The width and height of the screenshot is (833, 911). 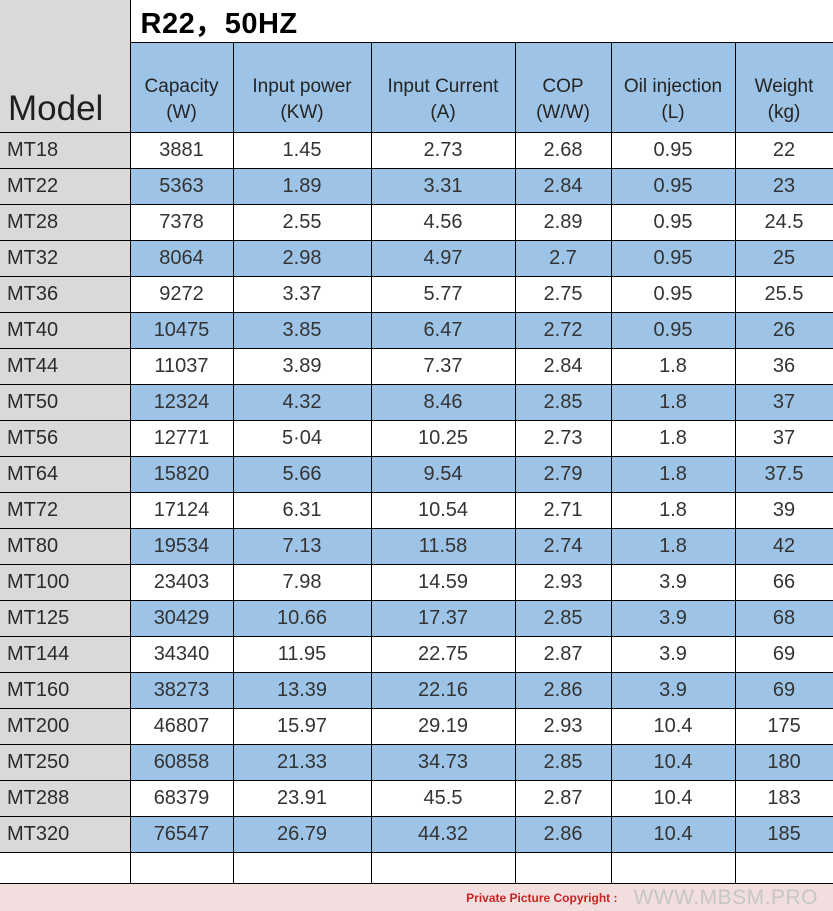 I want to click on column-header-weight: Weight (kg), so click(x=783, y=87).